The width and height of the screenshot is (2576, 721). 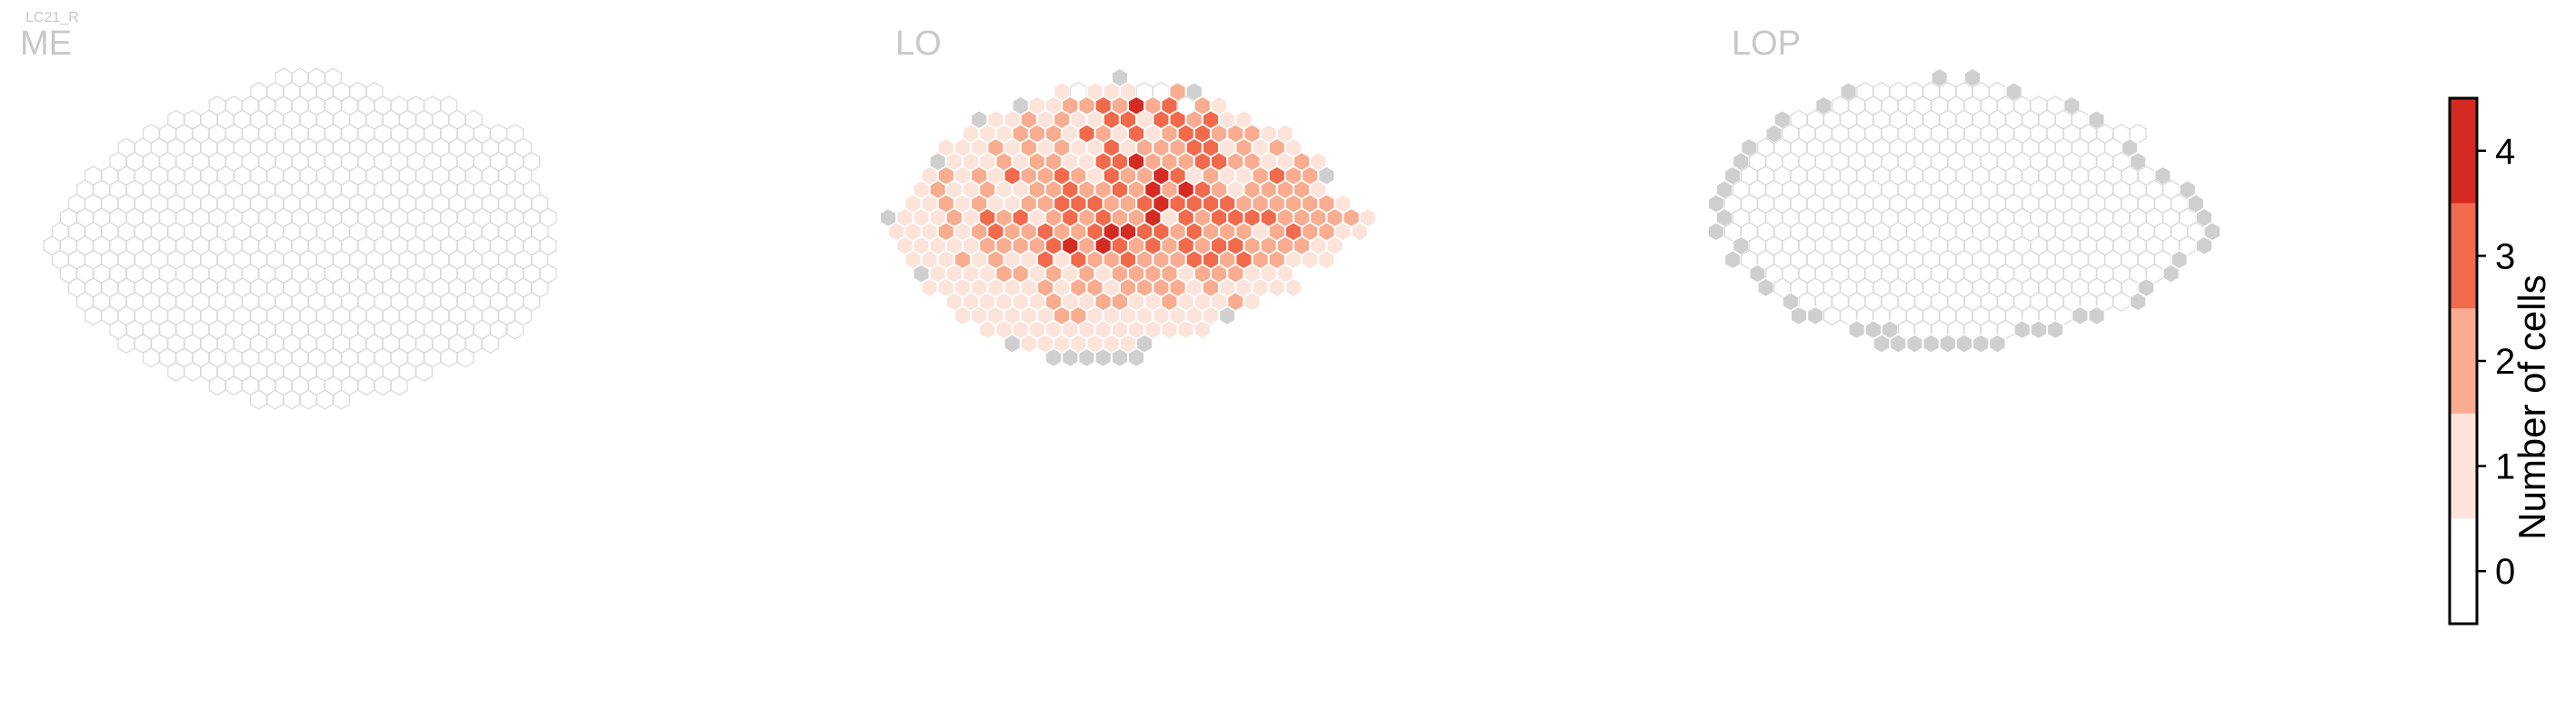 What do you see at coordinates (1766, 44) in the screenshot?
I see `panel-title-lop: LOP` at bounding box center [1766, 44].